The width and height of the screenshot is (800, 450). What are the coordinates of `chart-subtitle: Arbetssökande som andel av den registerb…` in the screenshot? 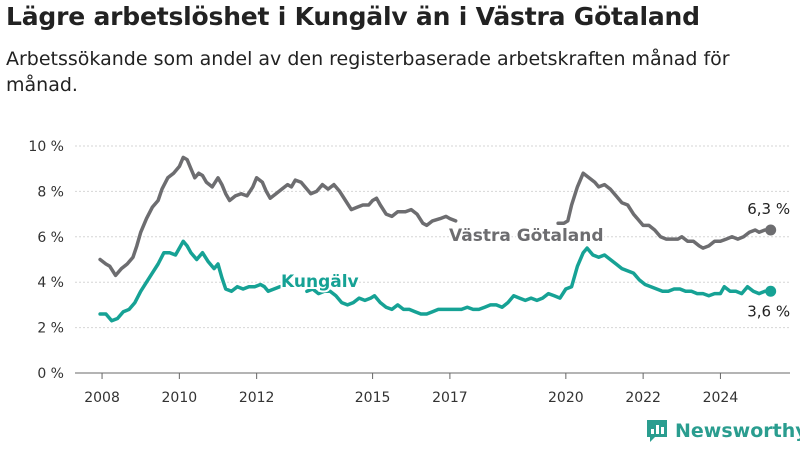 It's located at (368, 72).